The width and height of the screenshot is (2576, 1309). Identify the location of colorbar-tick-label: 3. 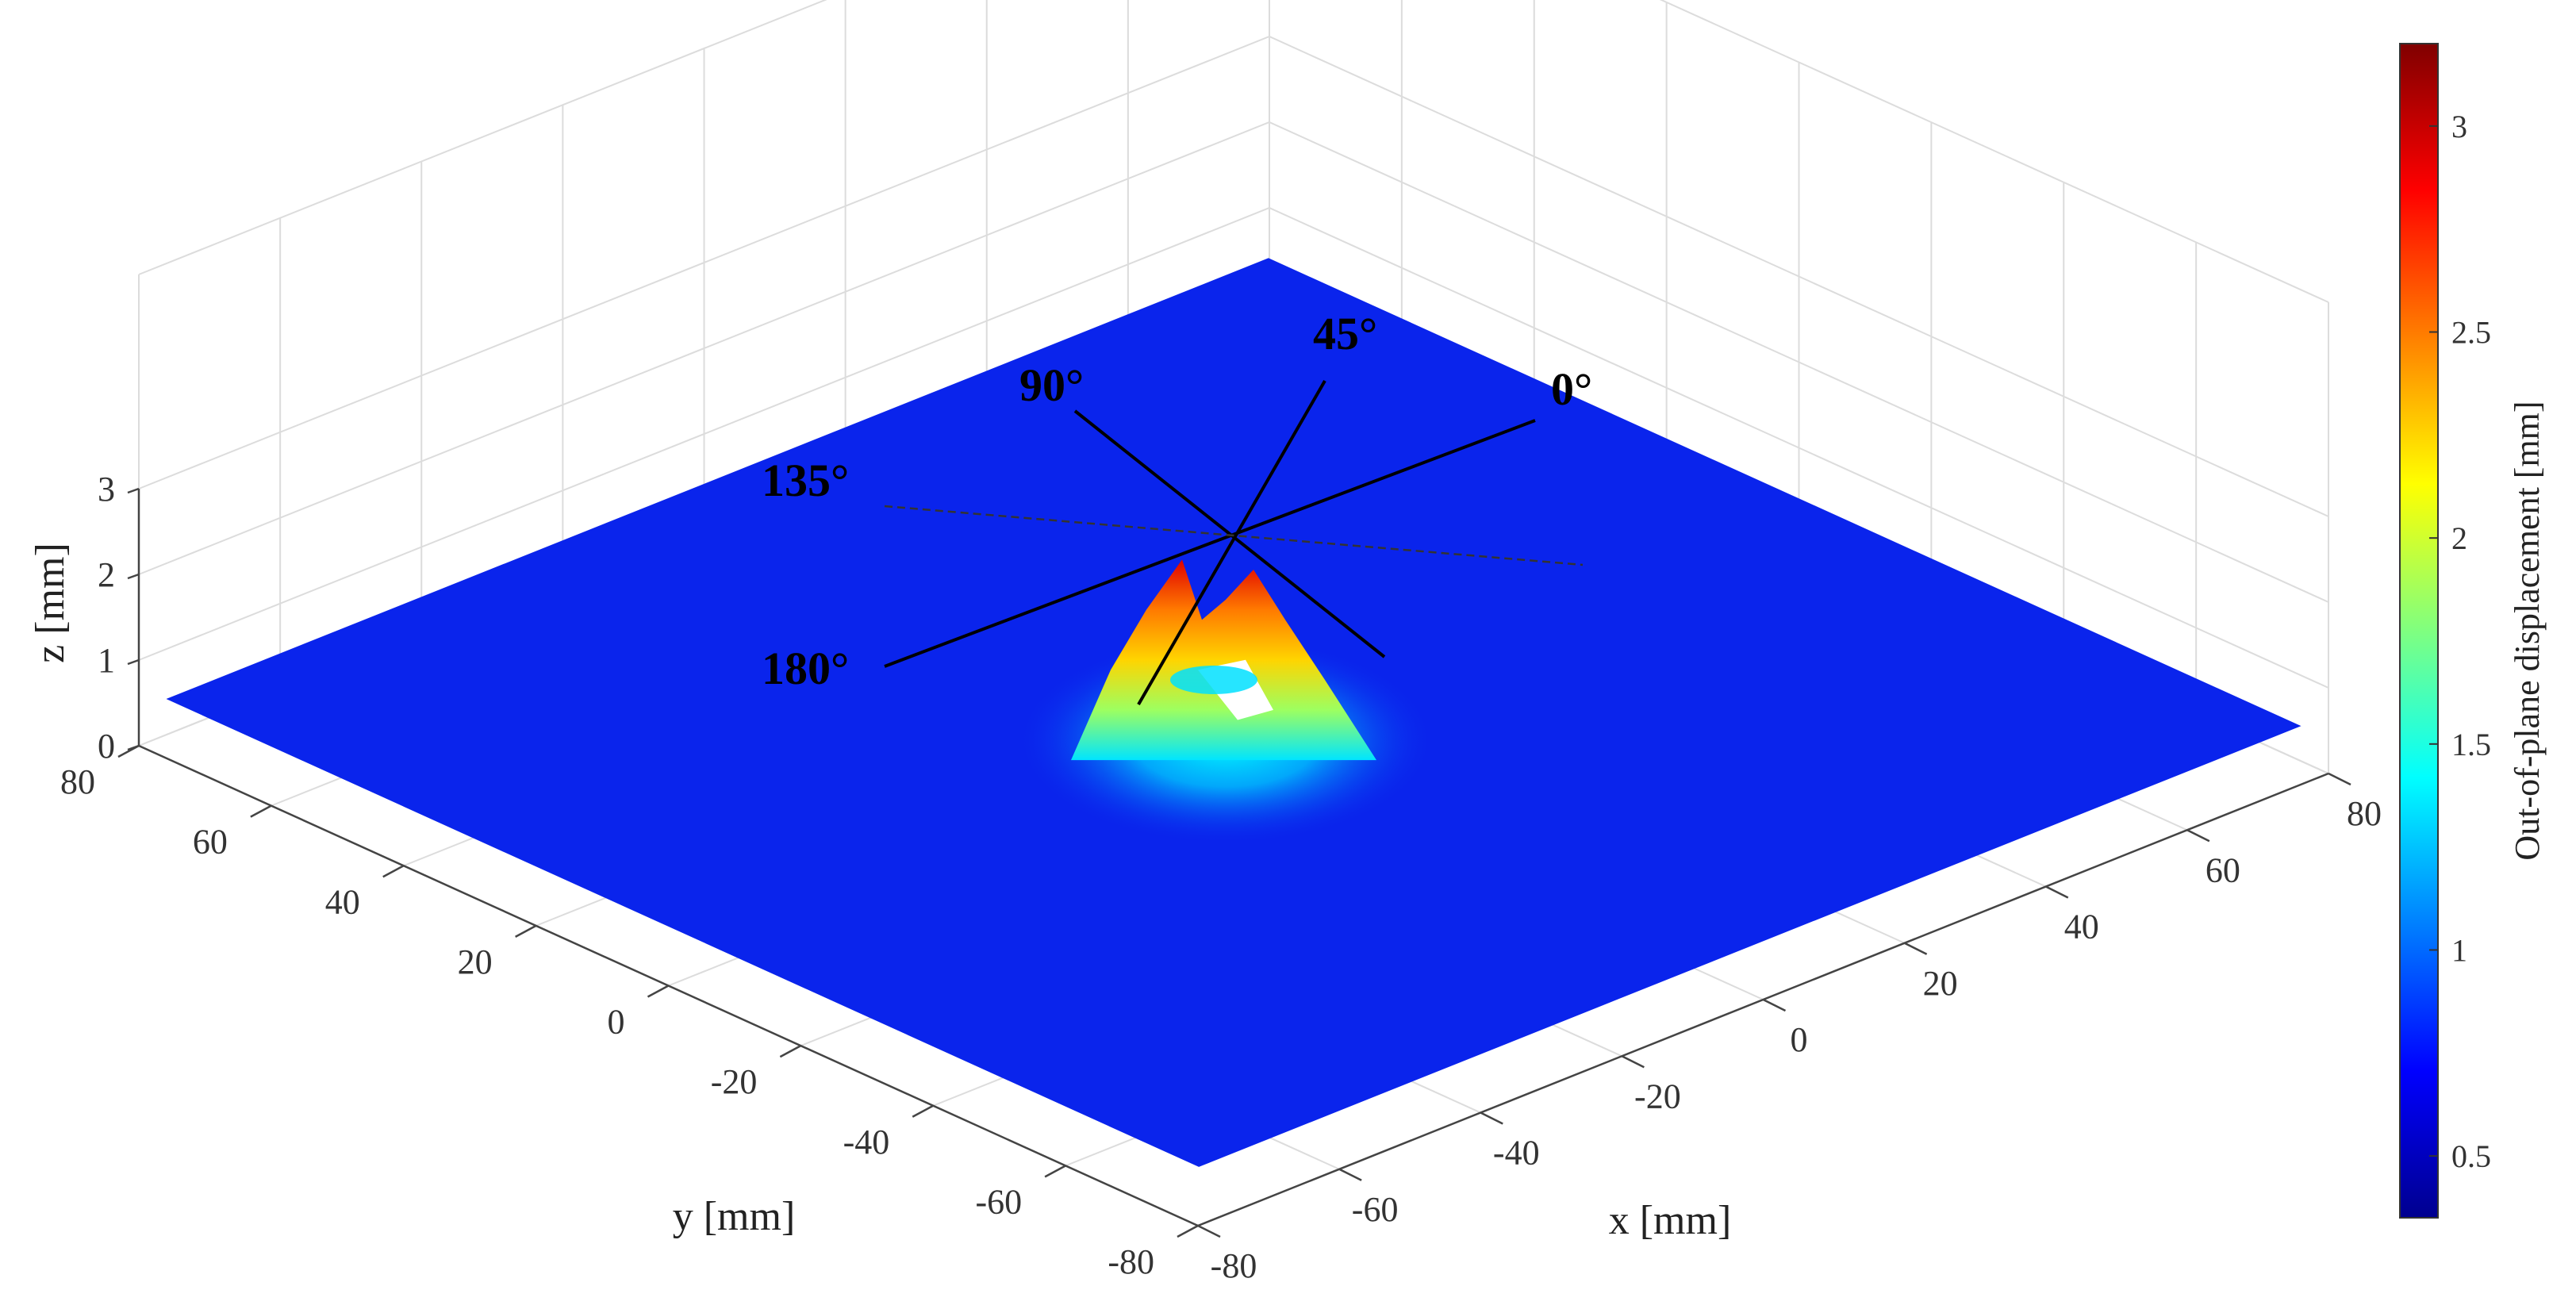
(2459, 126).